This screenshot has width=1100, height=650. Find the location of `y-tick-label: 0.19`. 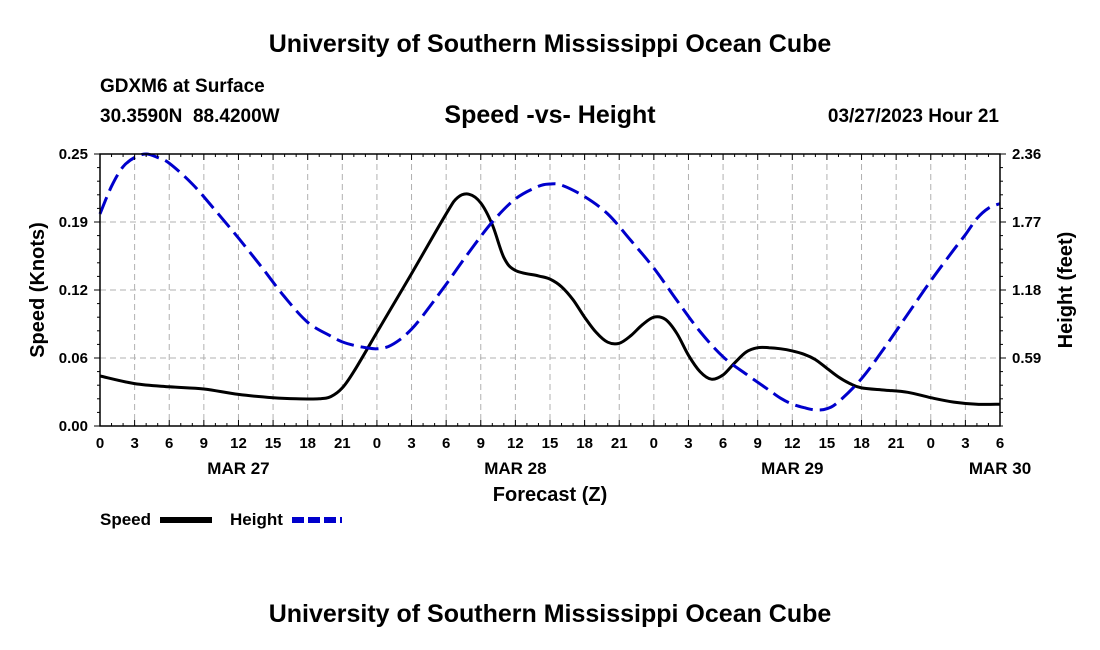

y-tick-label: 0.19 is located at coordinates (73, 222).